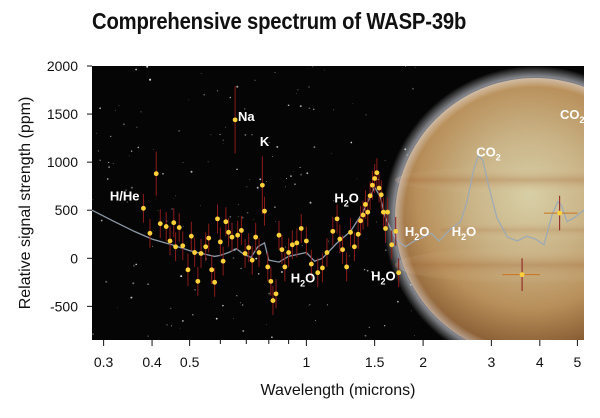  What do you see at coordinates (62, 66) in the screenshot?
I see `y-tick-label: 2000` at bounding box center [62, 66].